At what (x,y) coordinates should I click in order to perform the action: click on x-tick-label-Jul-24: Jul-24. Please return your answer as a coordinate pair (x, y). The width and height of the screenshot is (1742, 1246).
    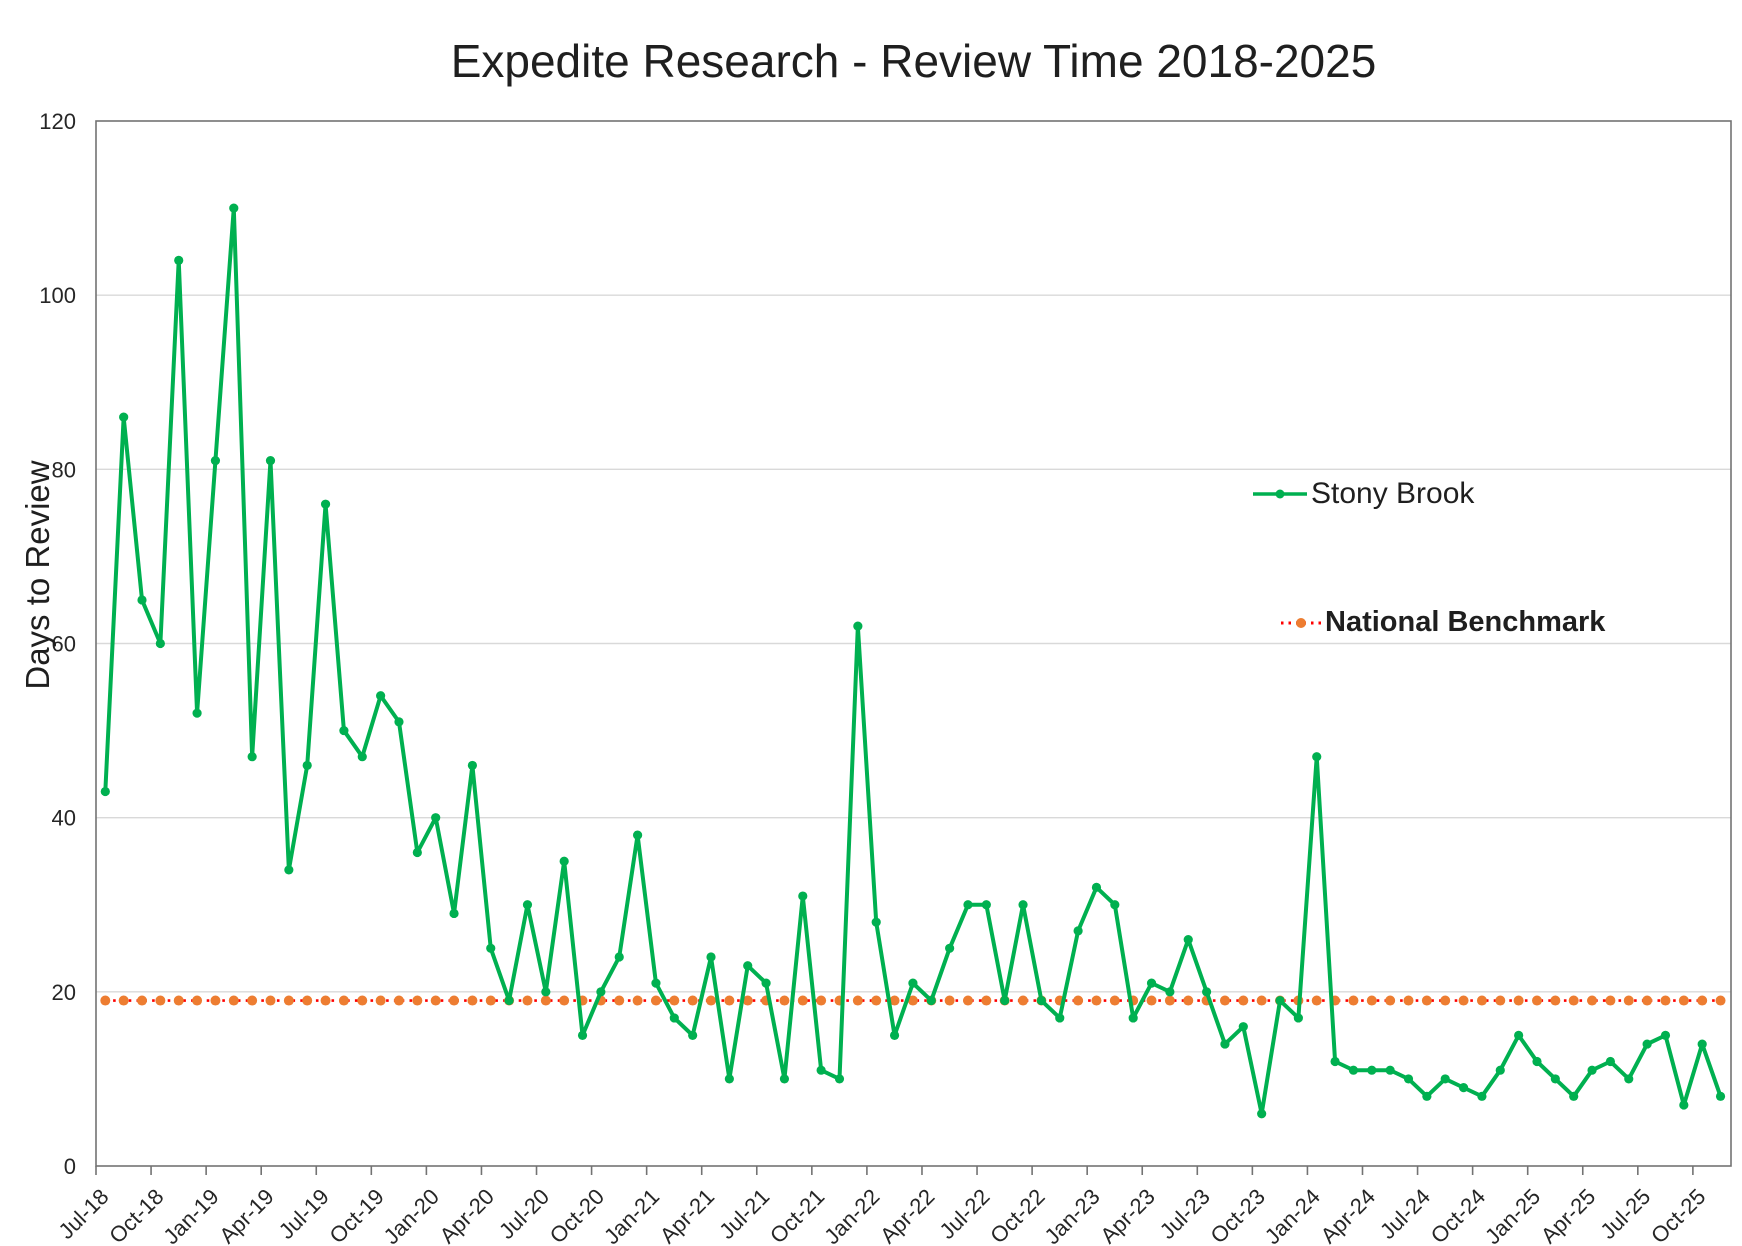
    Looking at the image, I should click on (1405, 1214).